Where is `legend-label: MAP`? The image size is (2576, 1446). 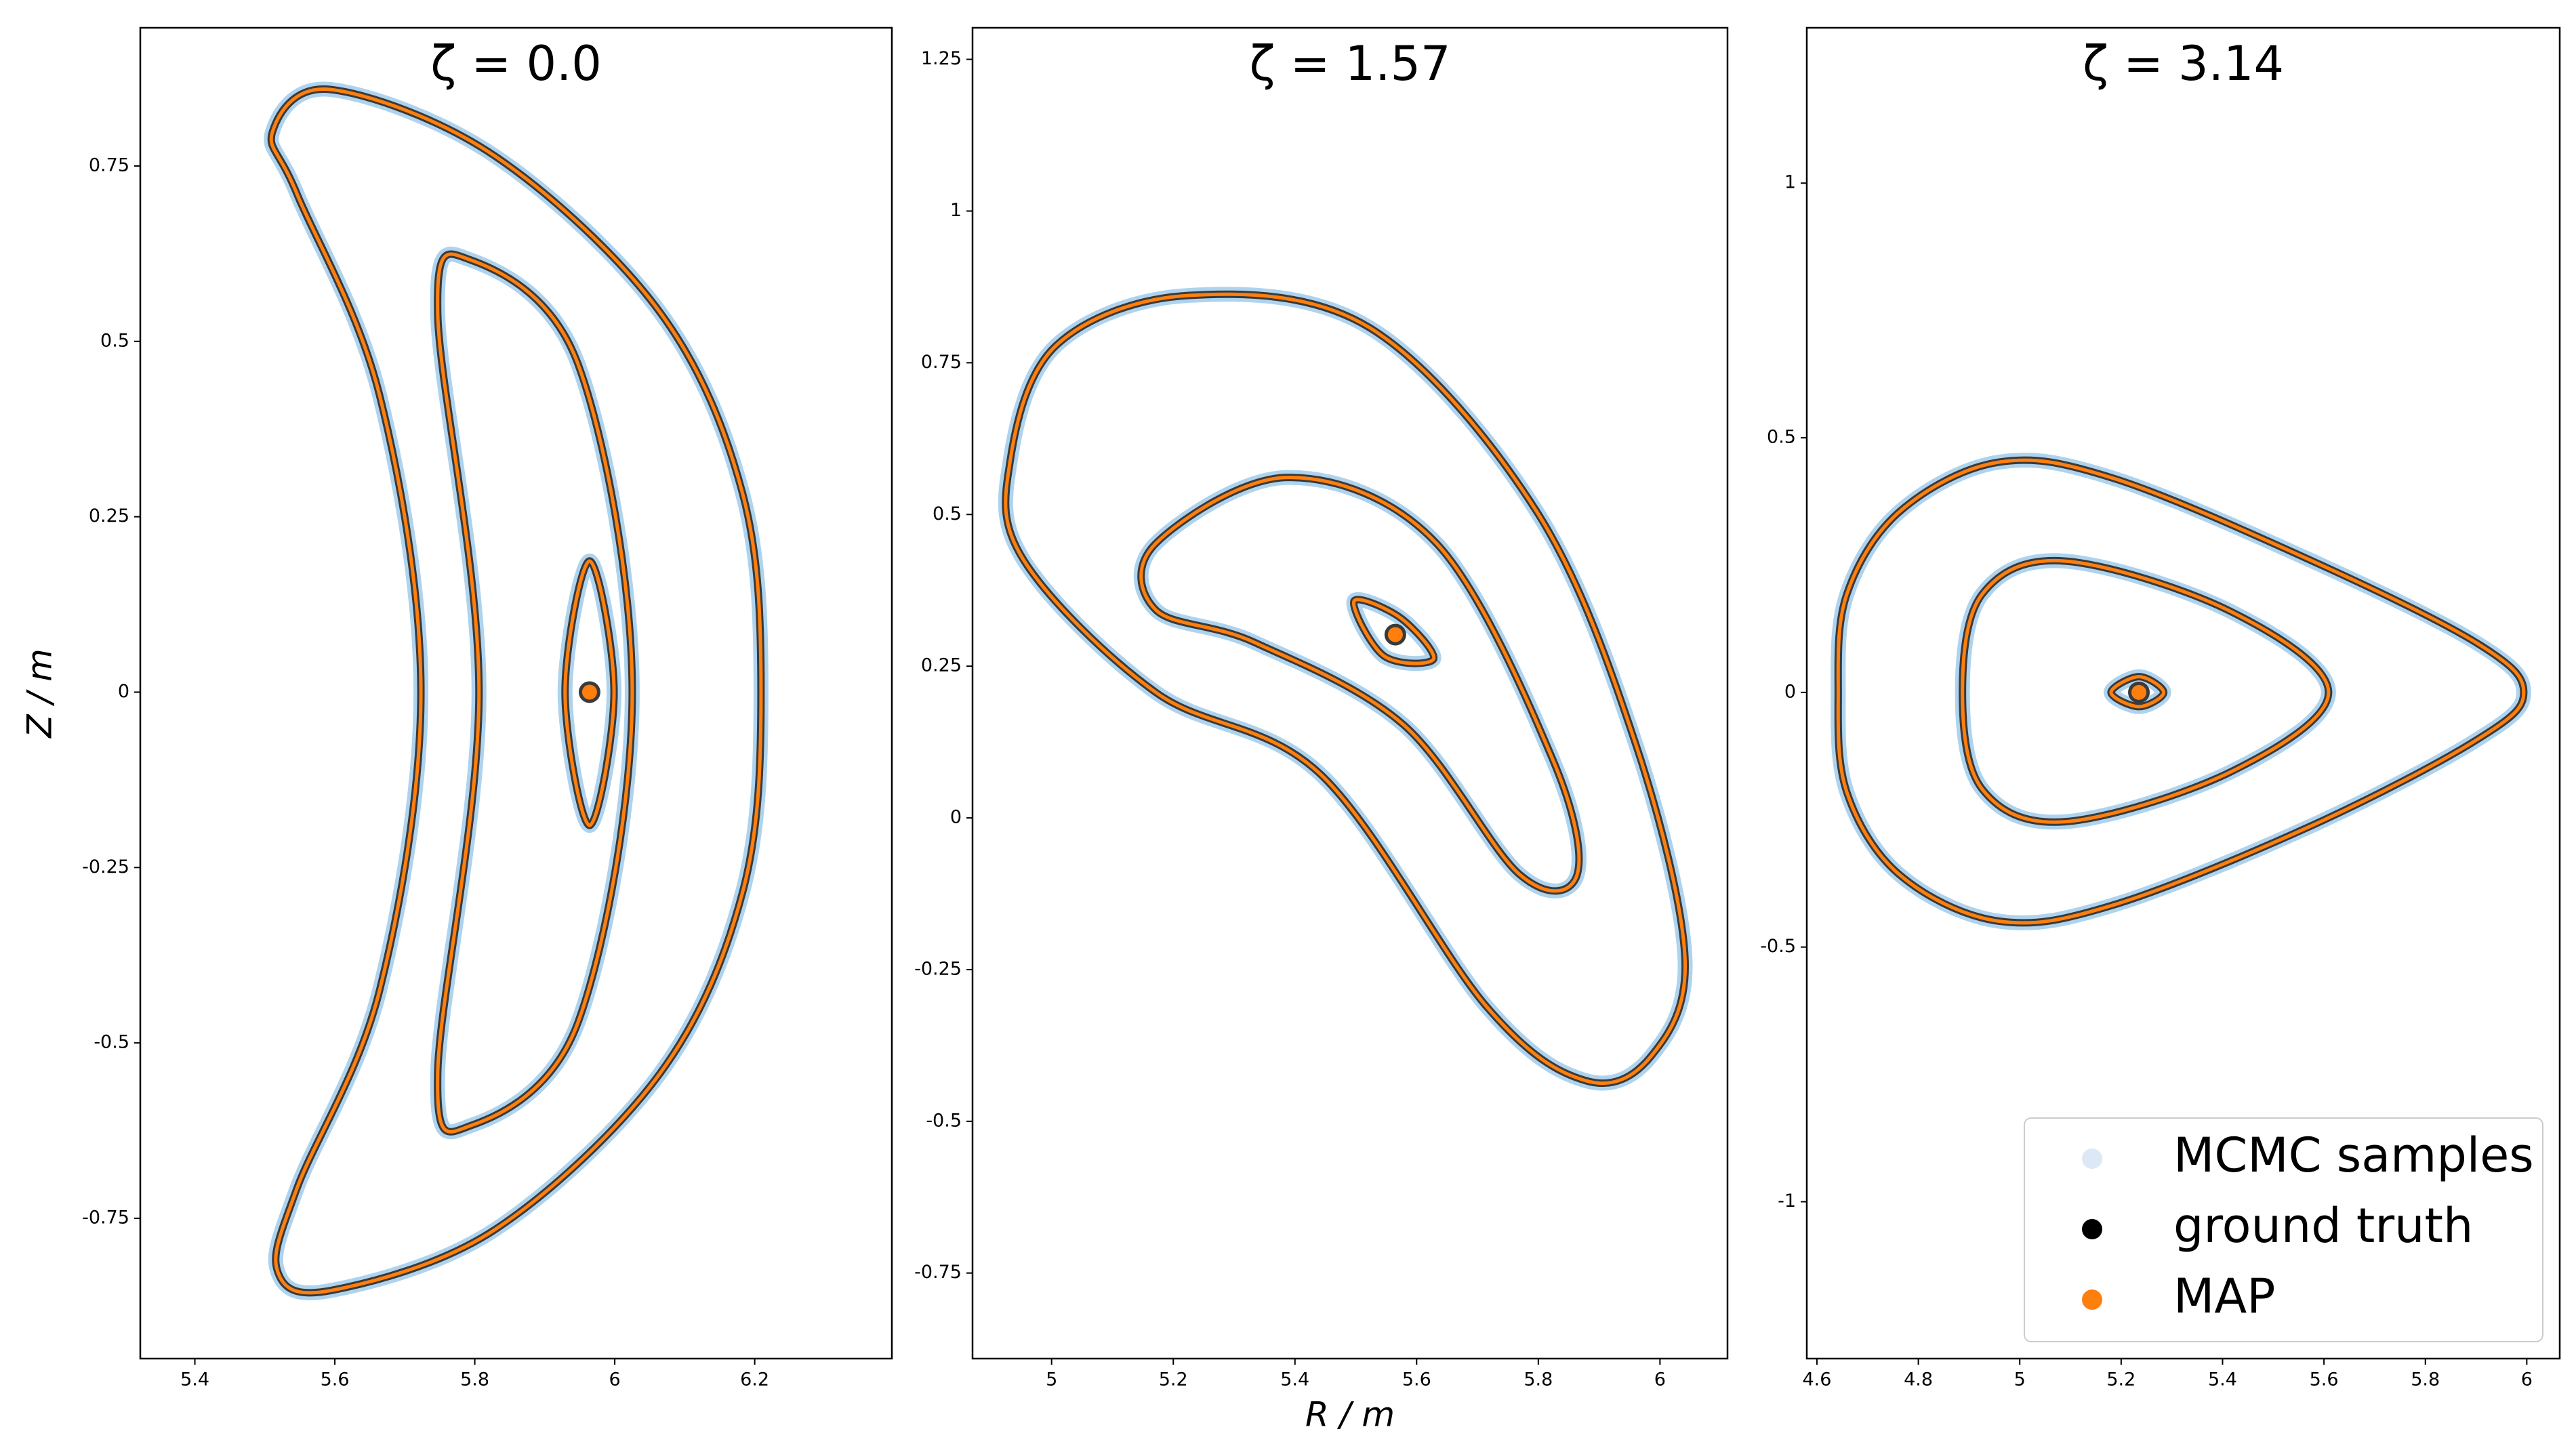
legend-label: MAP is located at coordinates (2225, 1296).